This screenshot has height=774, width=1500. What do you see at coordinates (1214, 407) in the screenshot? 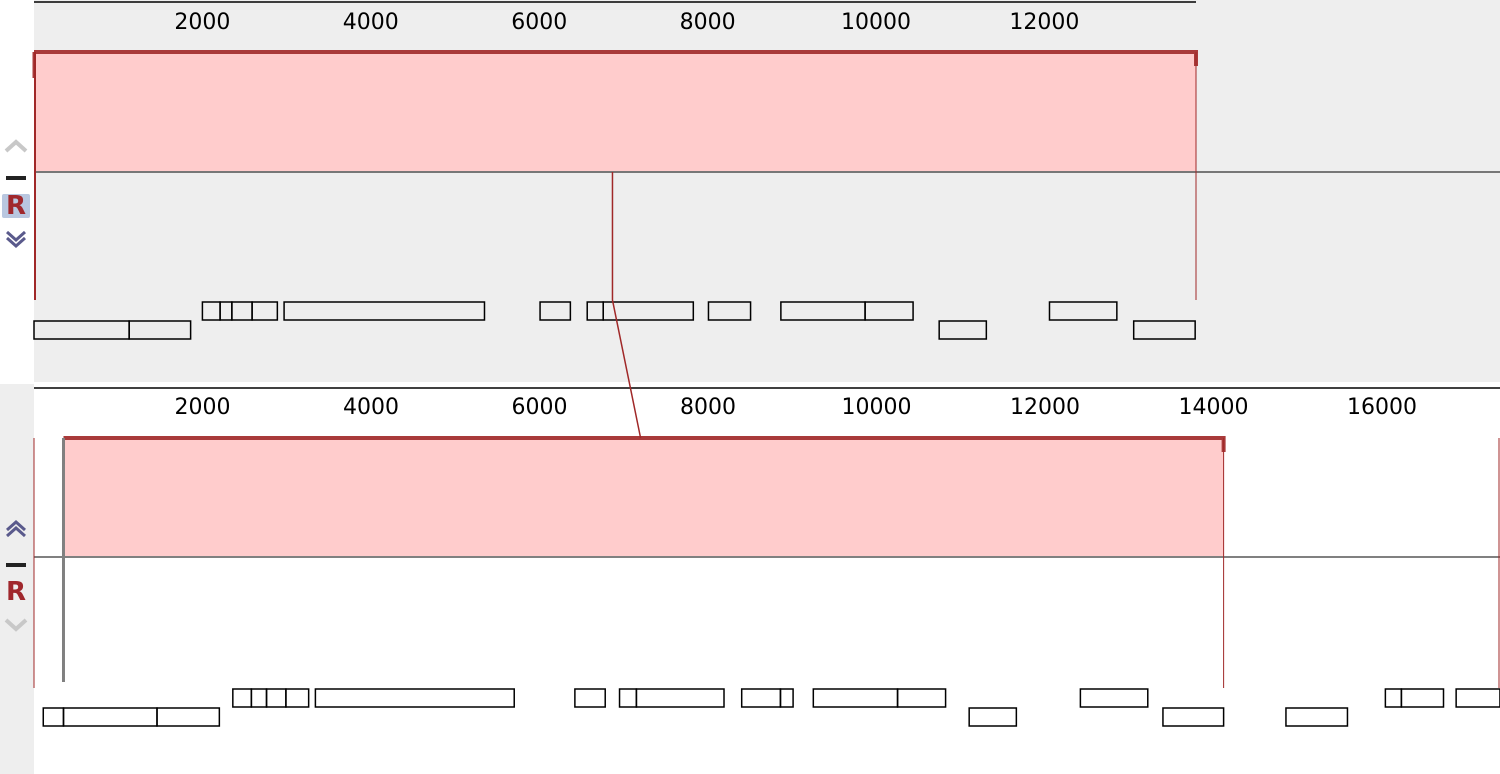
I see `ruler-tick-label: 14000` at bounding box center [1214, 407].